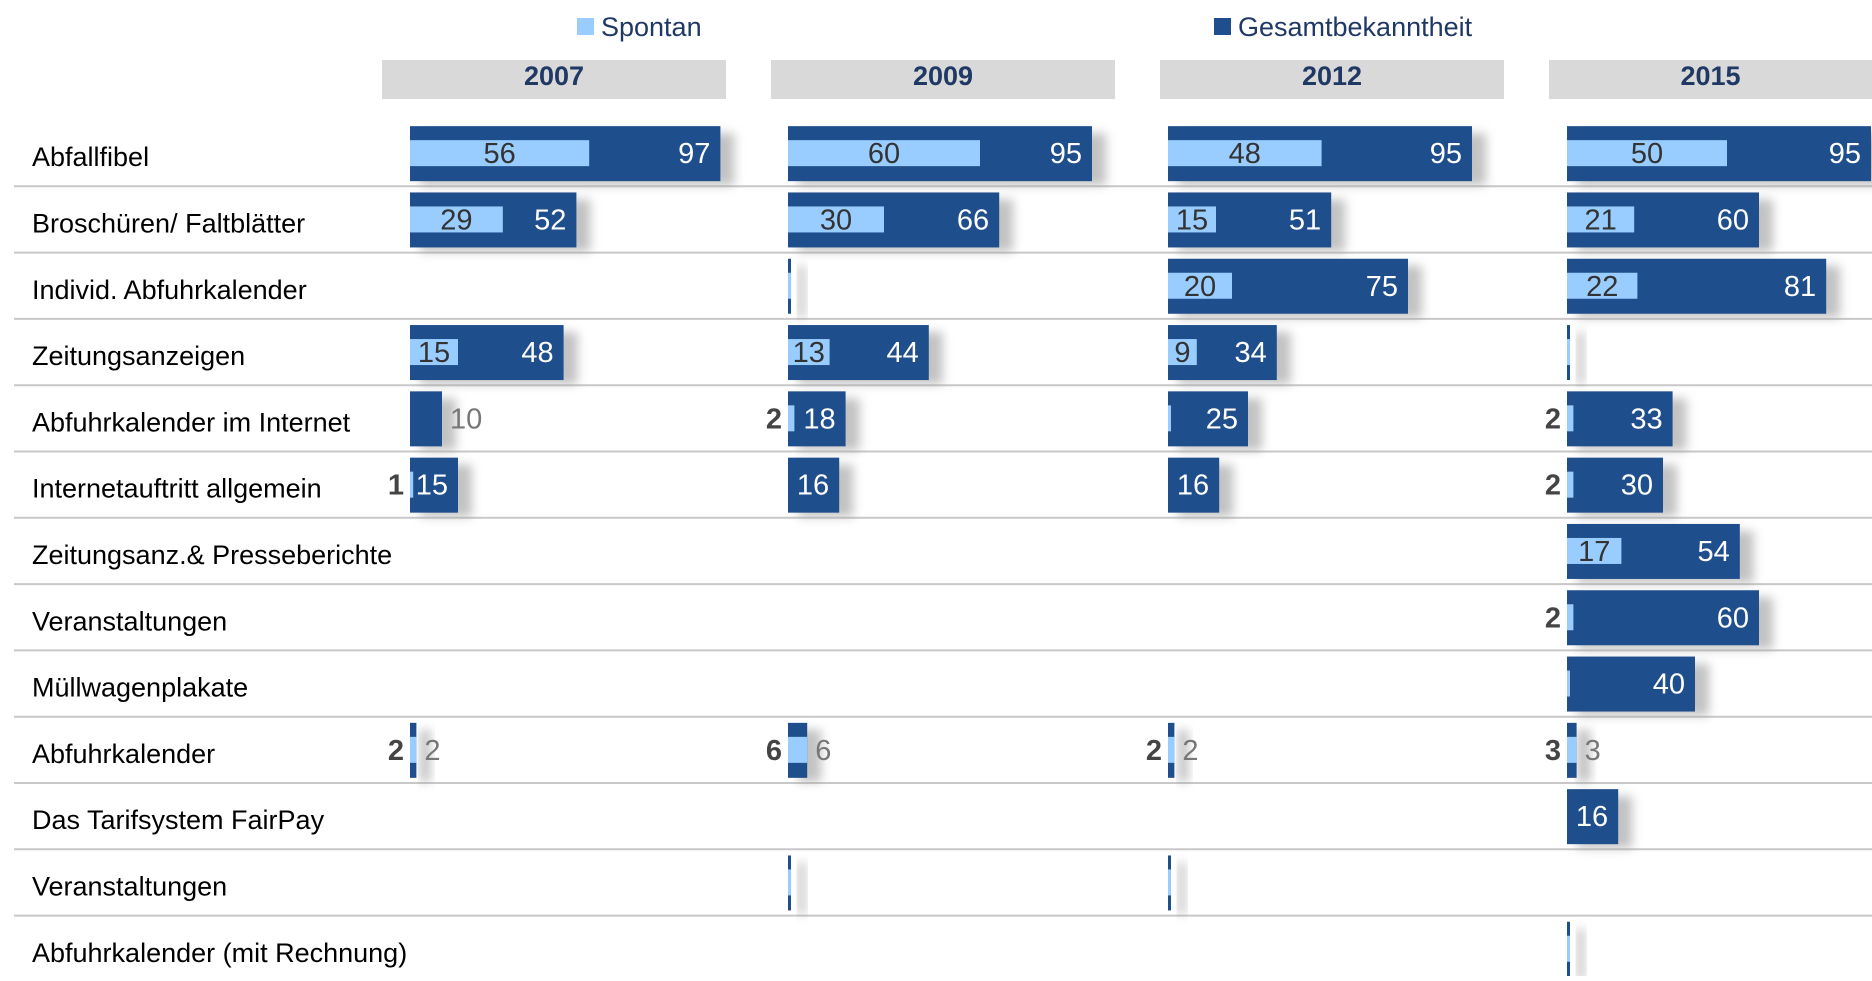  What do you see at coordinates (550, 220) in the screenshot?
I see `value-label-total: 52` at bounding box center [550, 220].